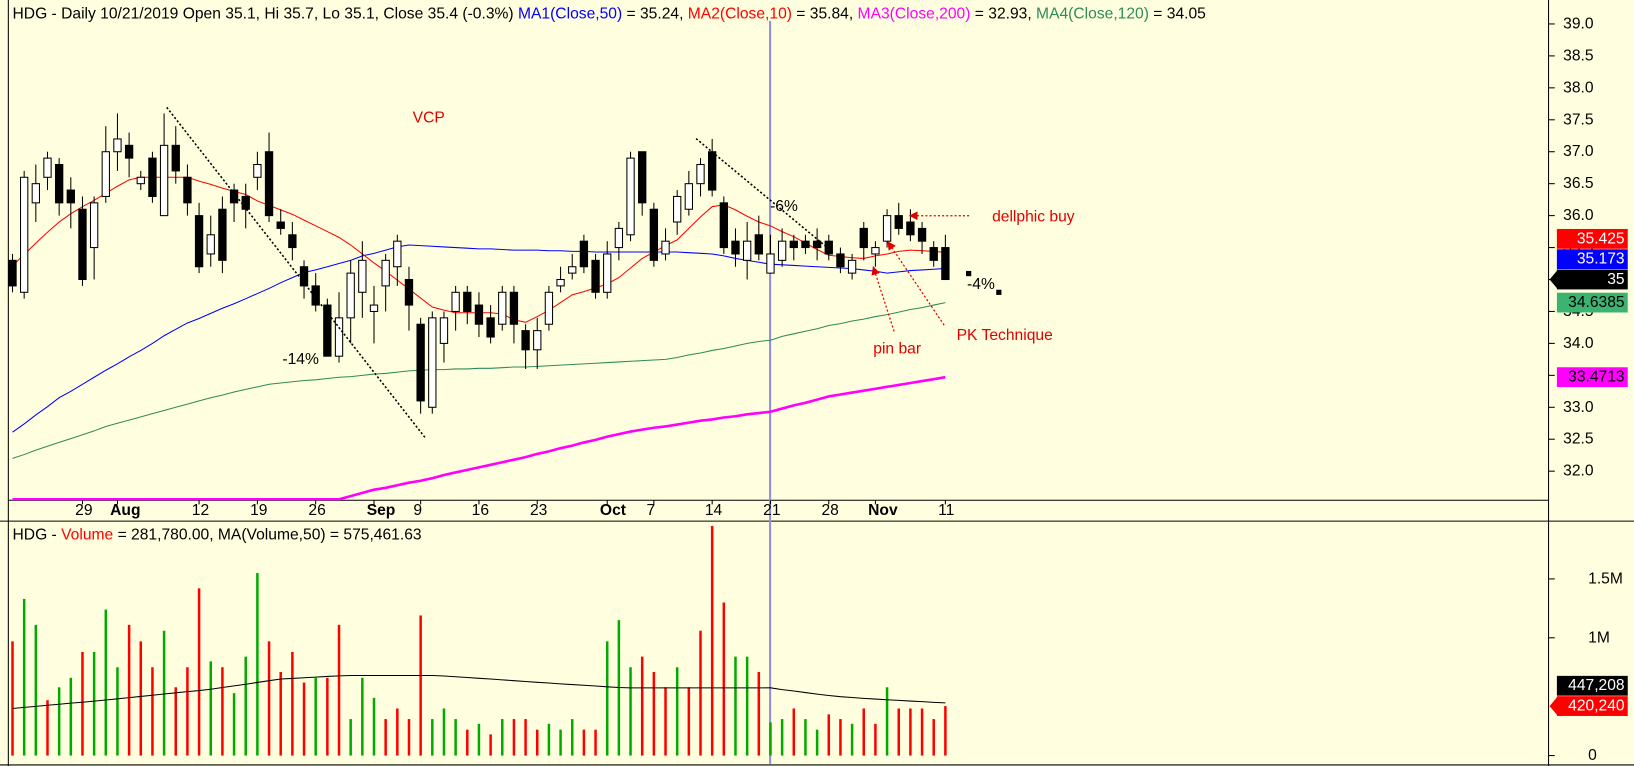 The width and height of the screenshot is (1634, 766). What do you see at coordinates (479, 438) in the screenshot?
I see `ma-line` at bounding box center [479, 438].